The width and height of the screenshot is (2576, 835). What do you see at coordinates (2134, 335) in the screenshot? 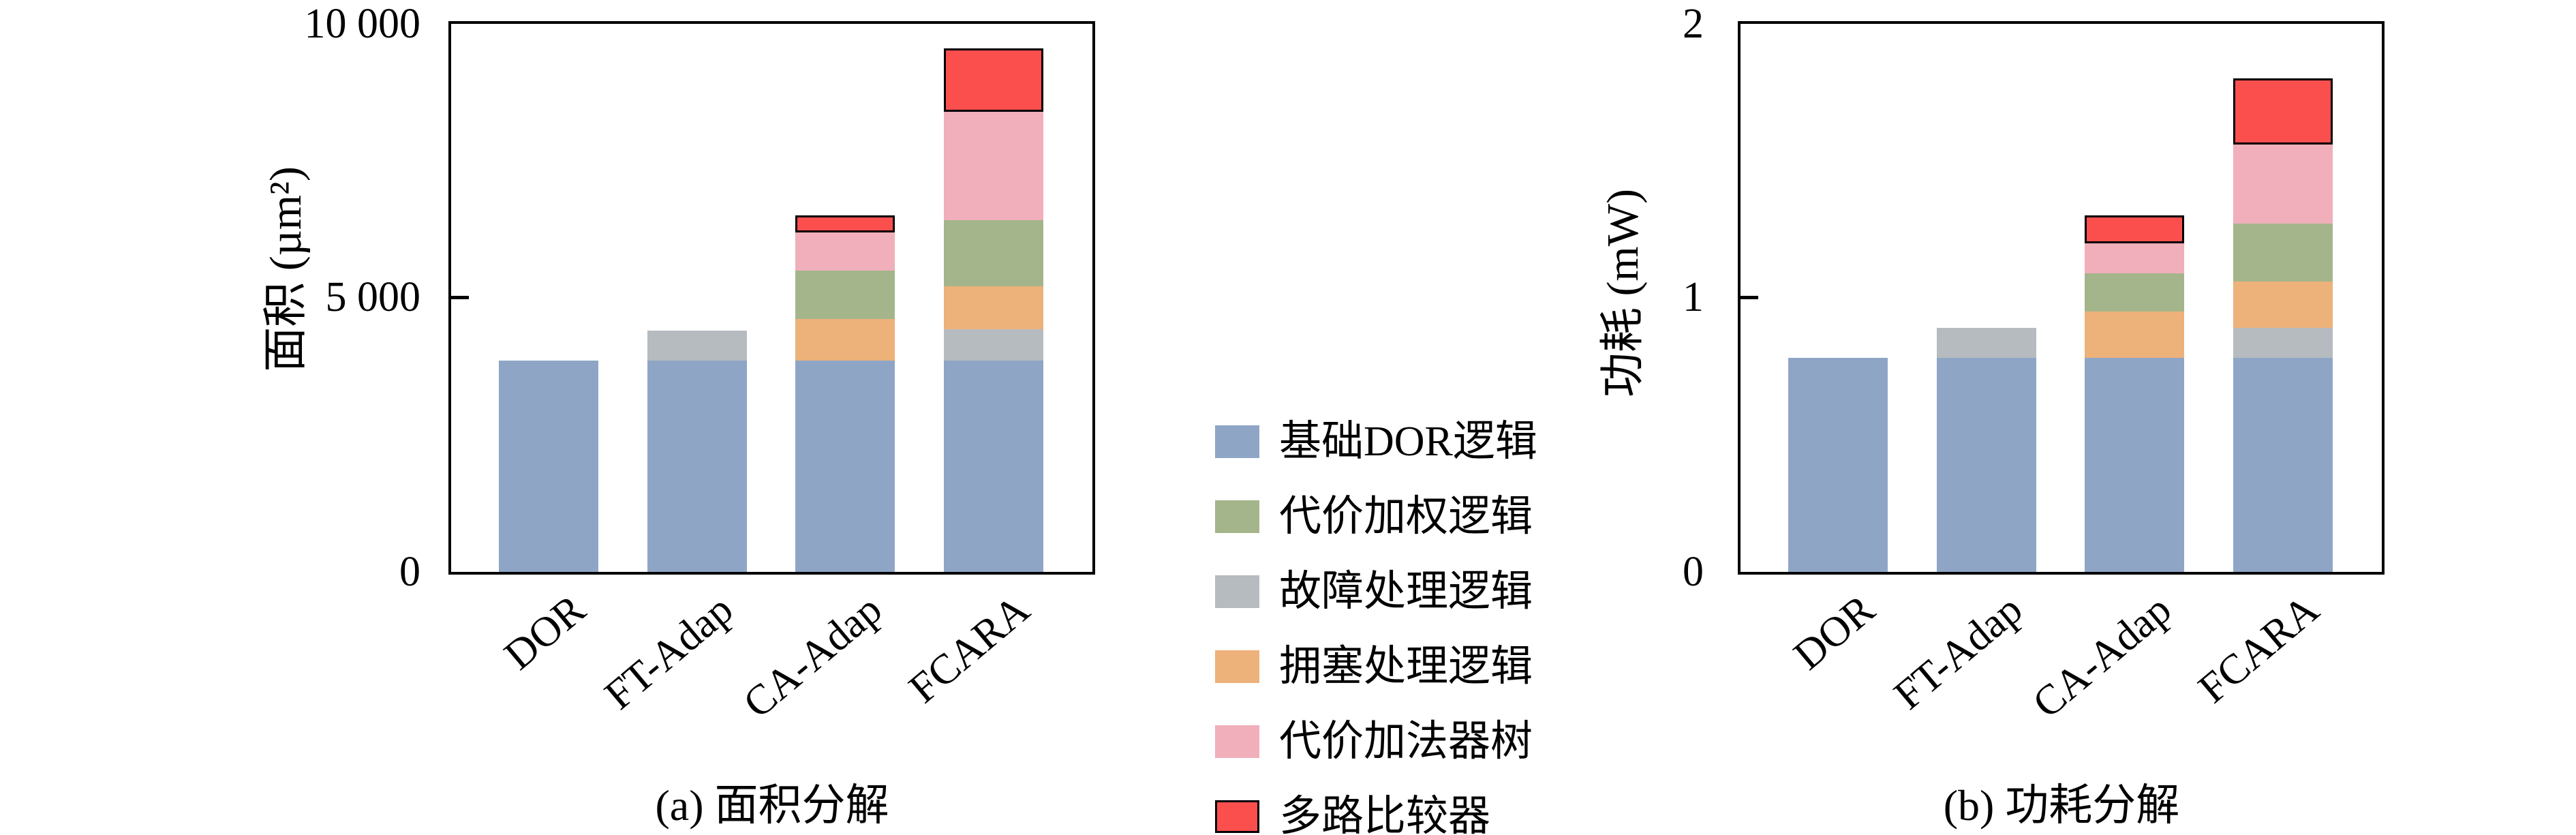
I see `bar-segment-power-CA-Adap-拥塞处理逻辑` at bounding box center [2134, 335].